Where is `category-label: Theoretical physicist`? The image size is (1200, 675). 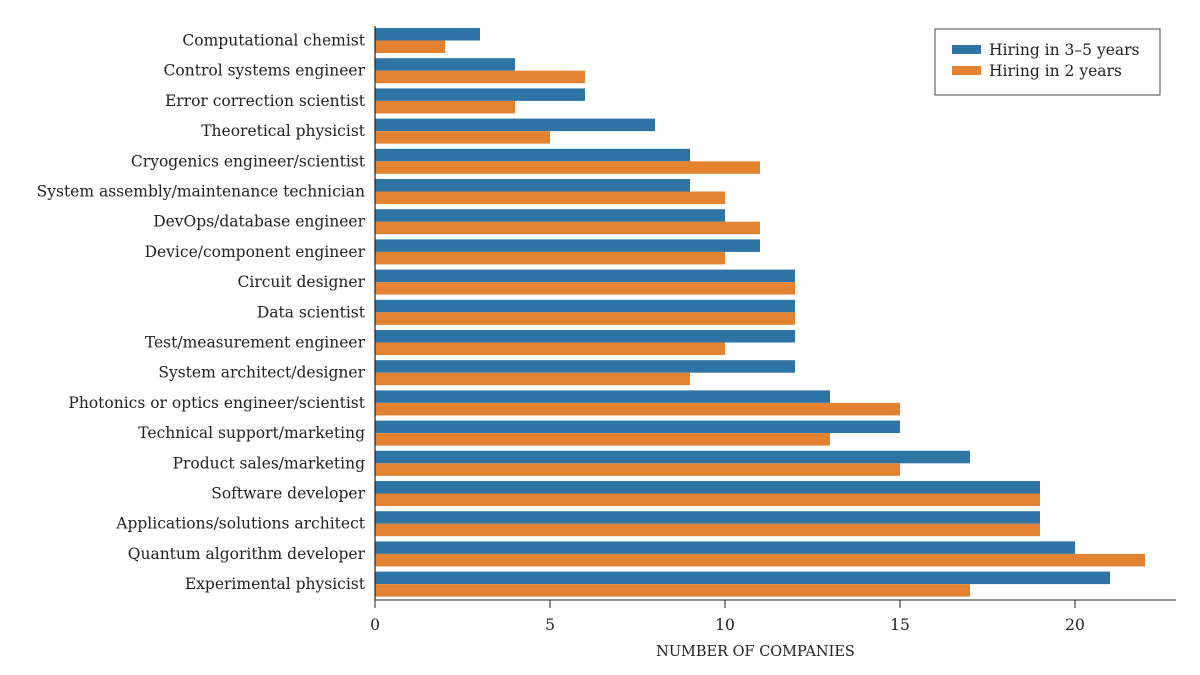 category-label: Theoretical physicist is located at coordinates (283, 131).